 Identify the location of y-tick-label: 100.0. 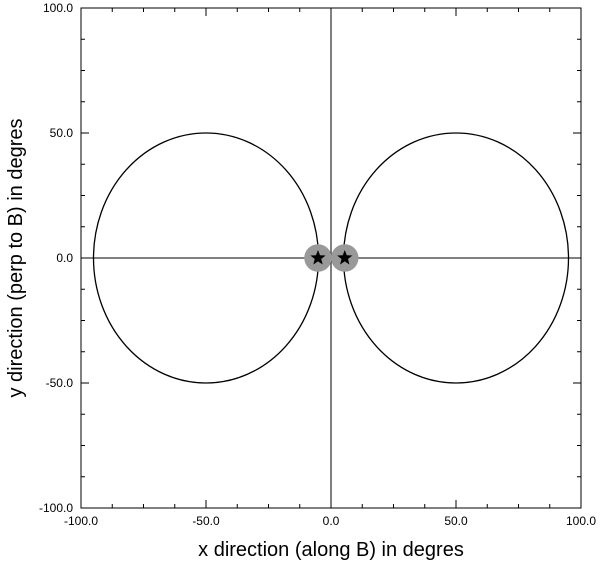
(58, 8).